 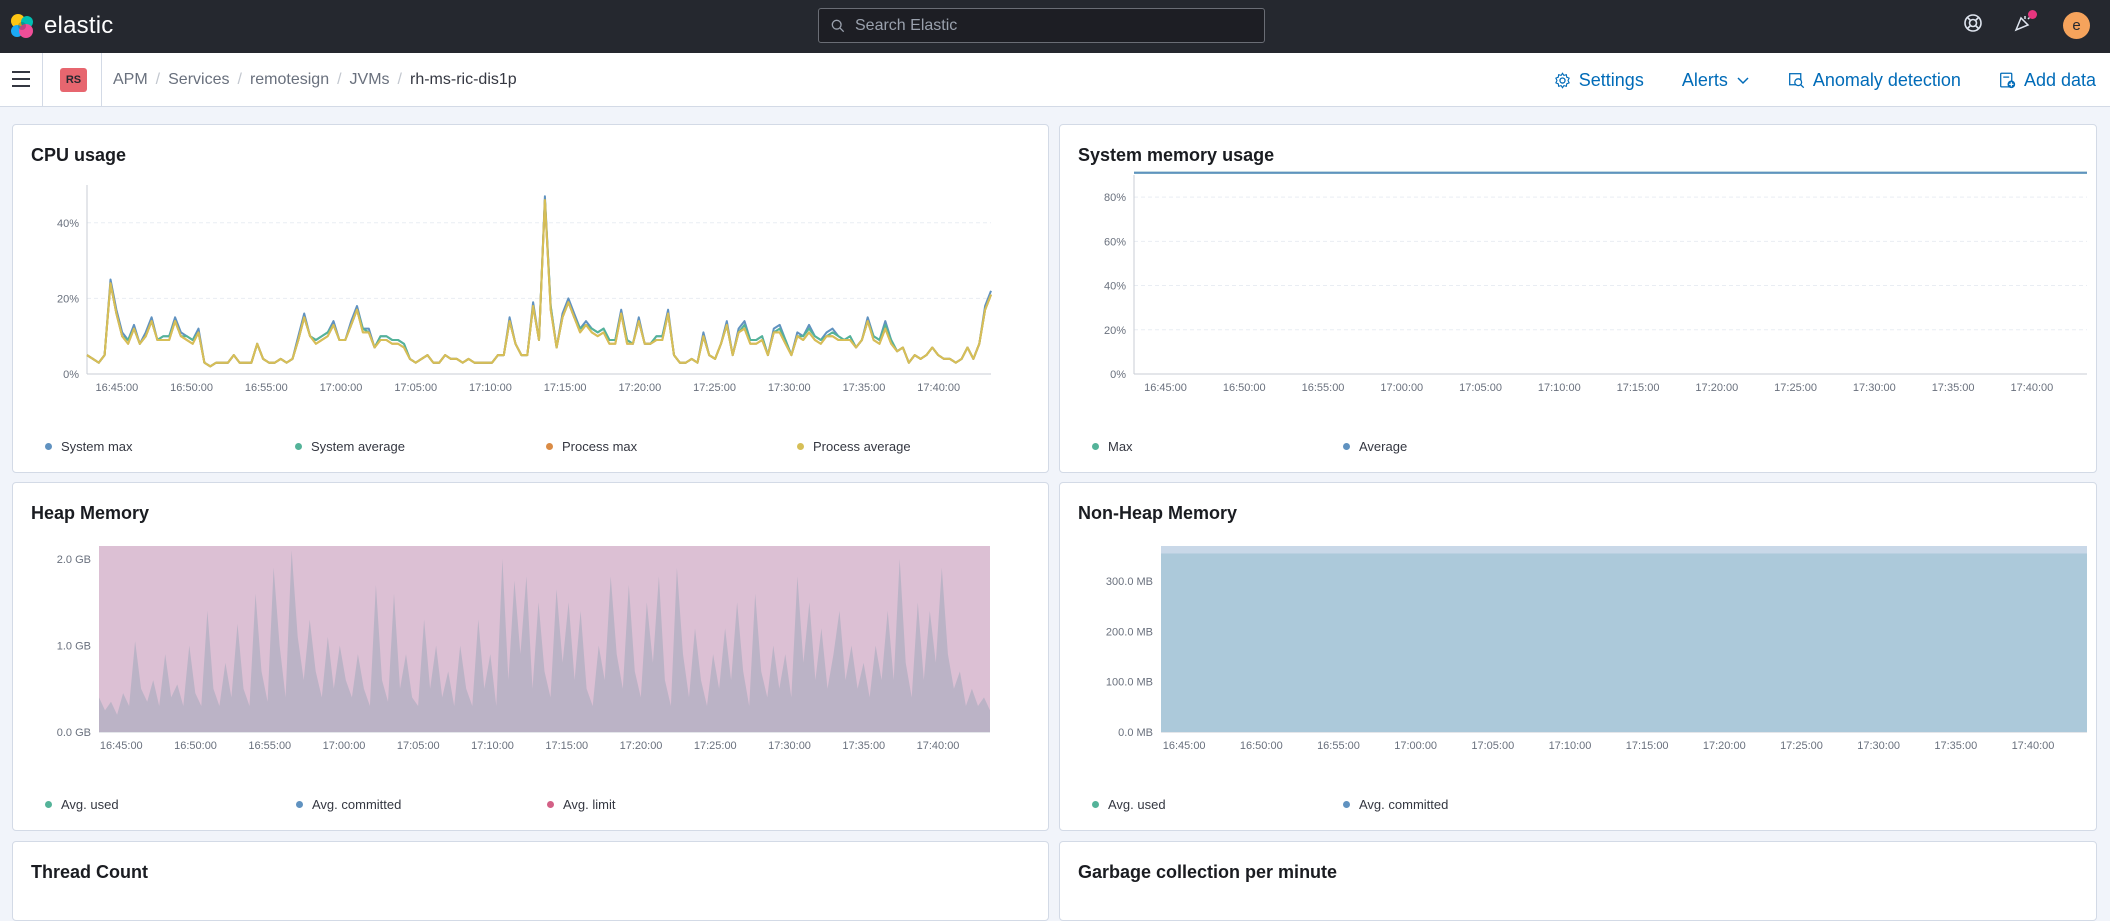 I want to click on add-data-icon, so click(x=2008, y=80).